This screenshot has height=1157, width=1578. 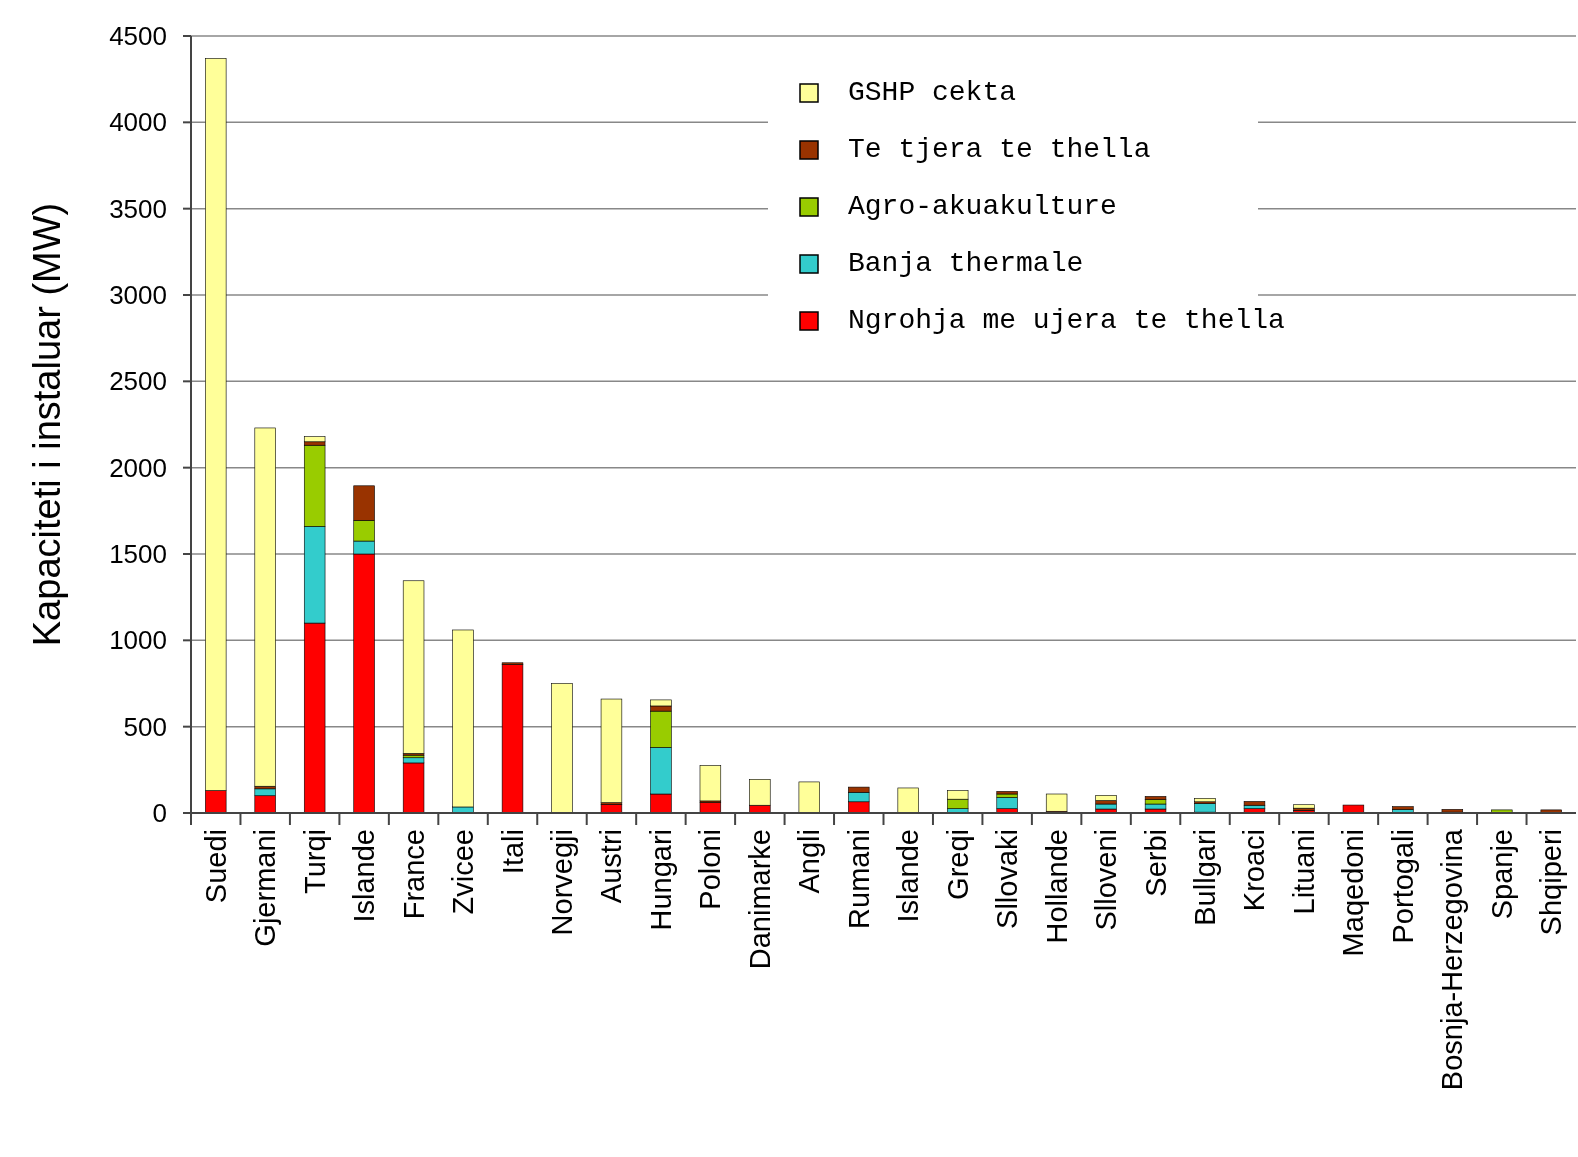 What do you see at coordinates (265, 888) in the screenshot?
I see `x-tick-label: Gjermani` at bounding box center [265, 888].